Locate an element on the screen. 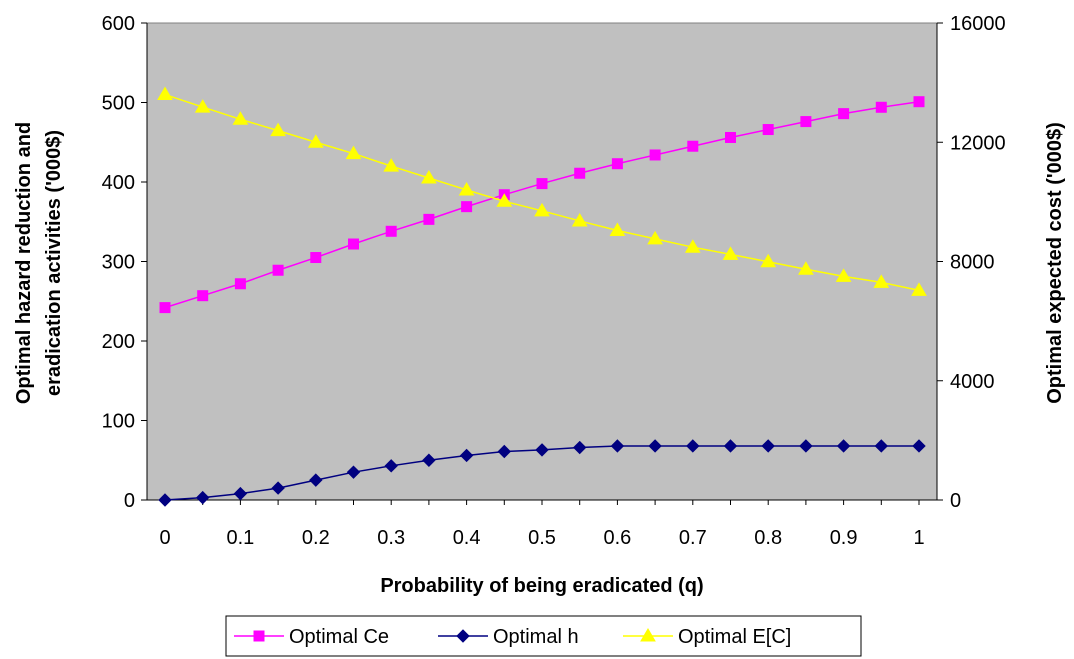 The width and height of the screenshot is (1074, 659). x-tick-label: 0.5 is located at coordinates (542, 538).